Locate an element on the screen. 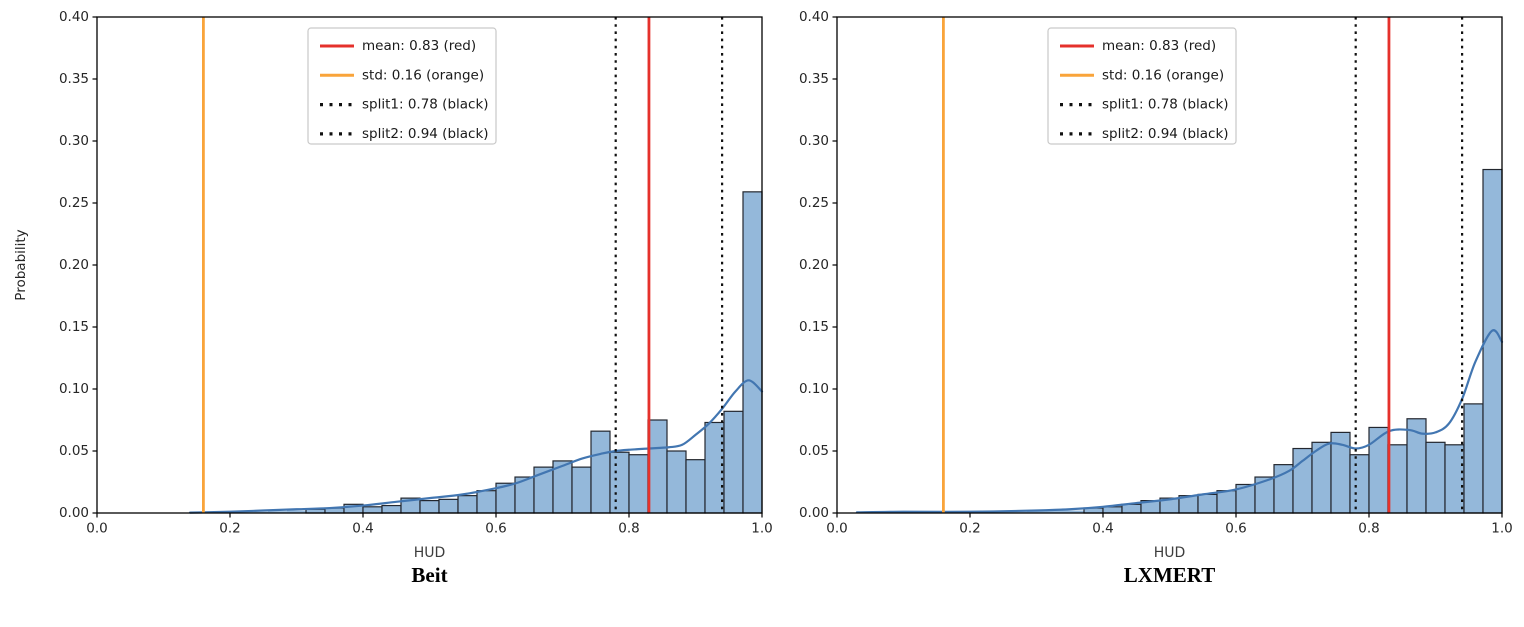 The image size is (1524, 627). y-axis-label: Probability is located at coordinates (21, 265).